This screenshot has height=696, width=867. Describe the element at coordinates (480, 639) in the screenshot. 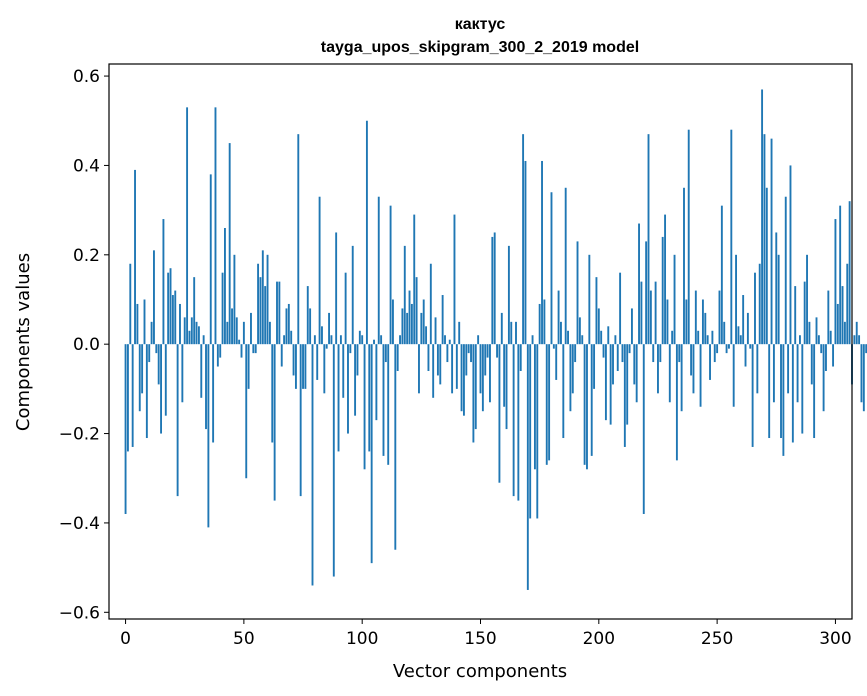

I see `x-tick-label: 150` at that location.